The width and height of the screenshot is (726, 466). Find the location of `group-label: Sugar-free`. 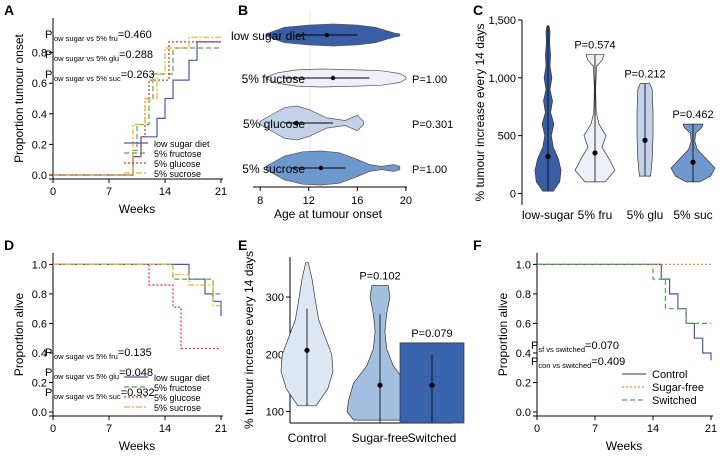

group-label: Sugar-free is located at coordinates (380, 438).